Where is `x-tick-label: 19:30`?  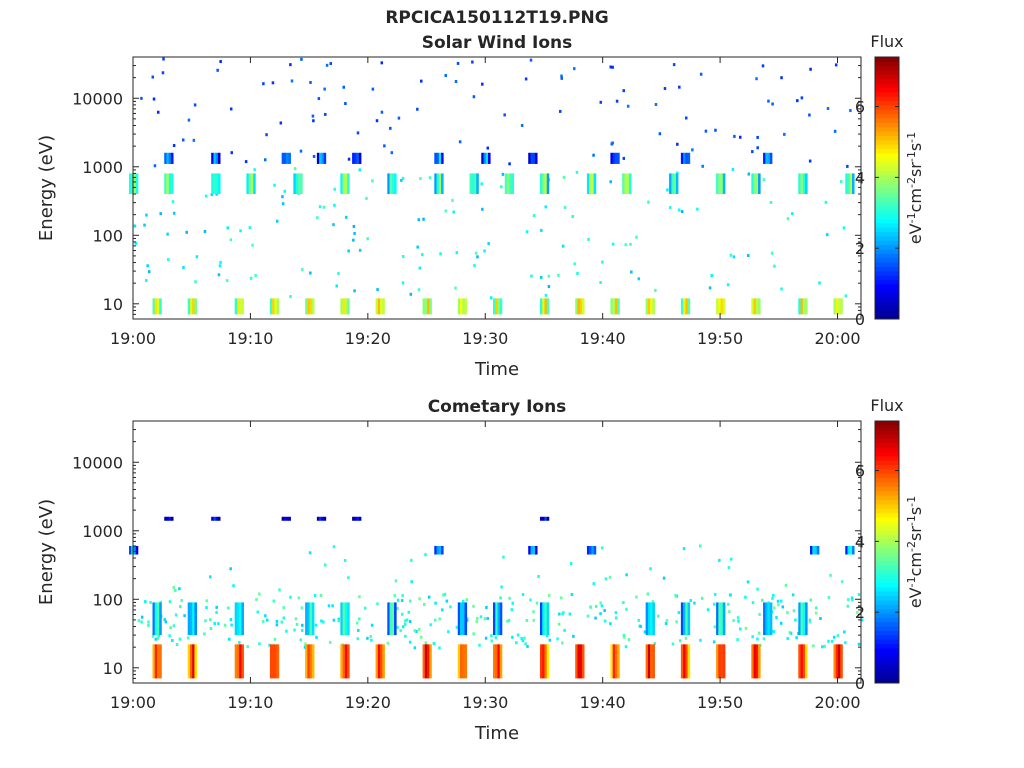
x-tick-label: 19:30 is located at coordinates (485, 338).